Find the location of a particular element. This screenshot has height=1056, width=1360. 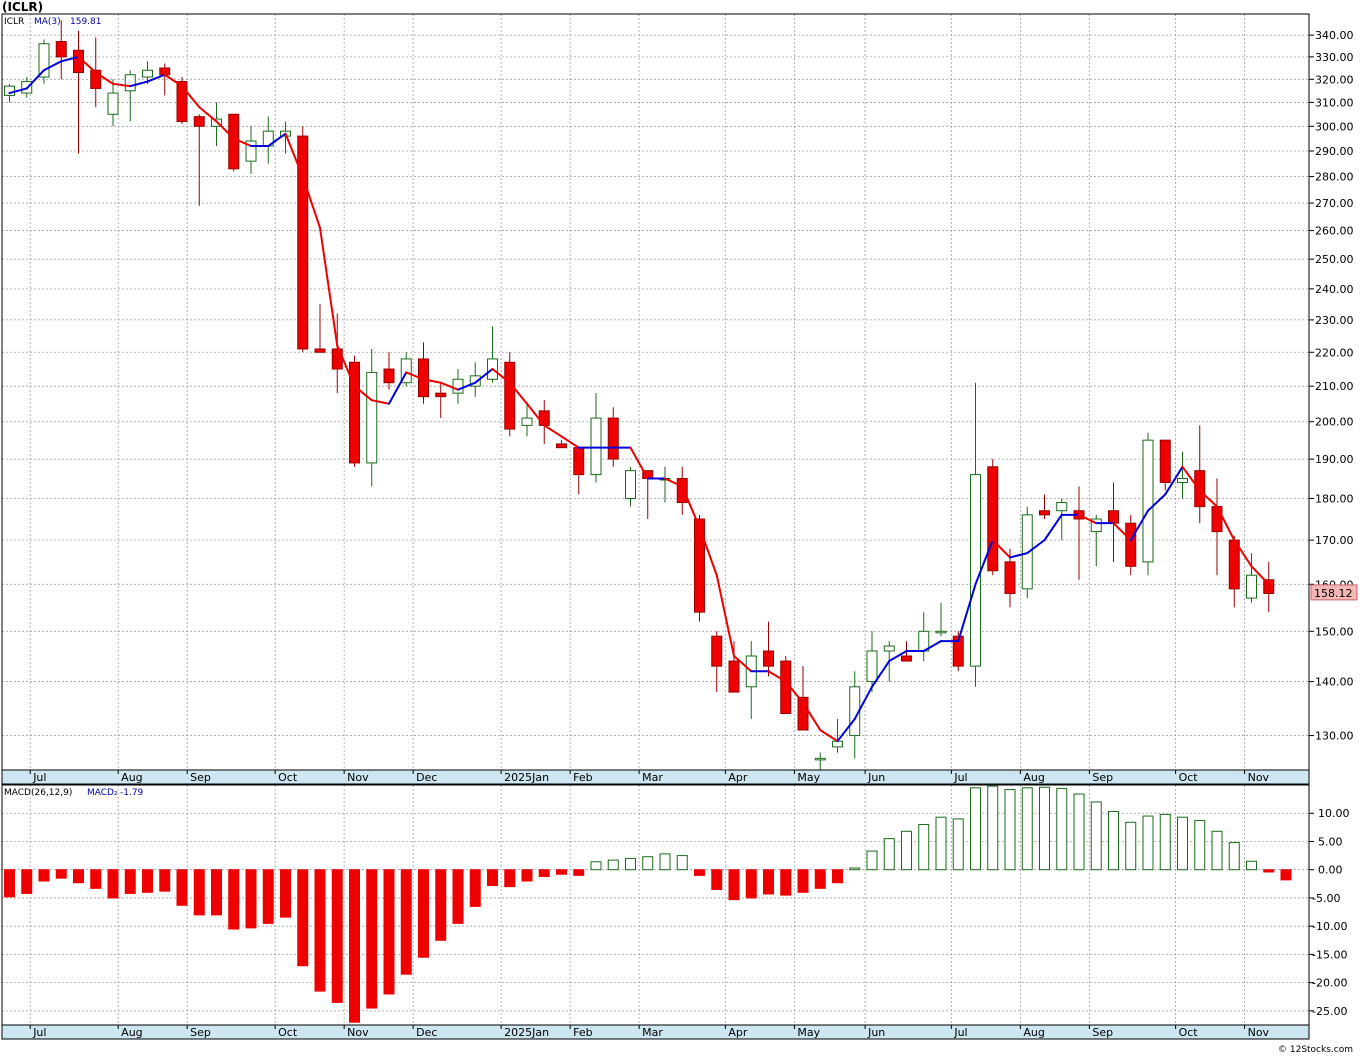

macd-legend: MACD(26,12,9) MACD₂ -1.79 is located at coordinates (74, 793).